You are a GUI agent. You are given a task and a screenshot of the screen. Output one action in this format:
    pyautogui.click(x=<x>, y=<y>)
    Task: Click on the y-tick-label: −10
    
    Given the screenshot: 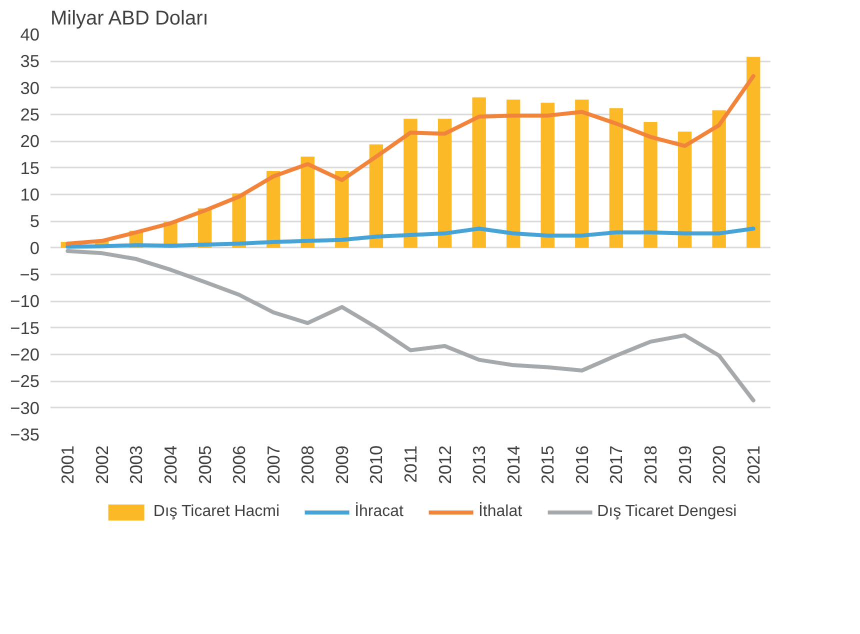 What is the action you would take?
    pyautogui.click(x=25, y=301)
    